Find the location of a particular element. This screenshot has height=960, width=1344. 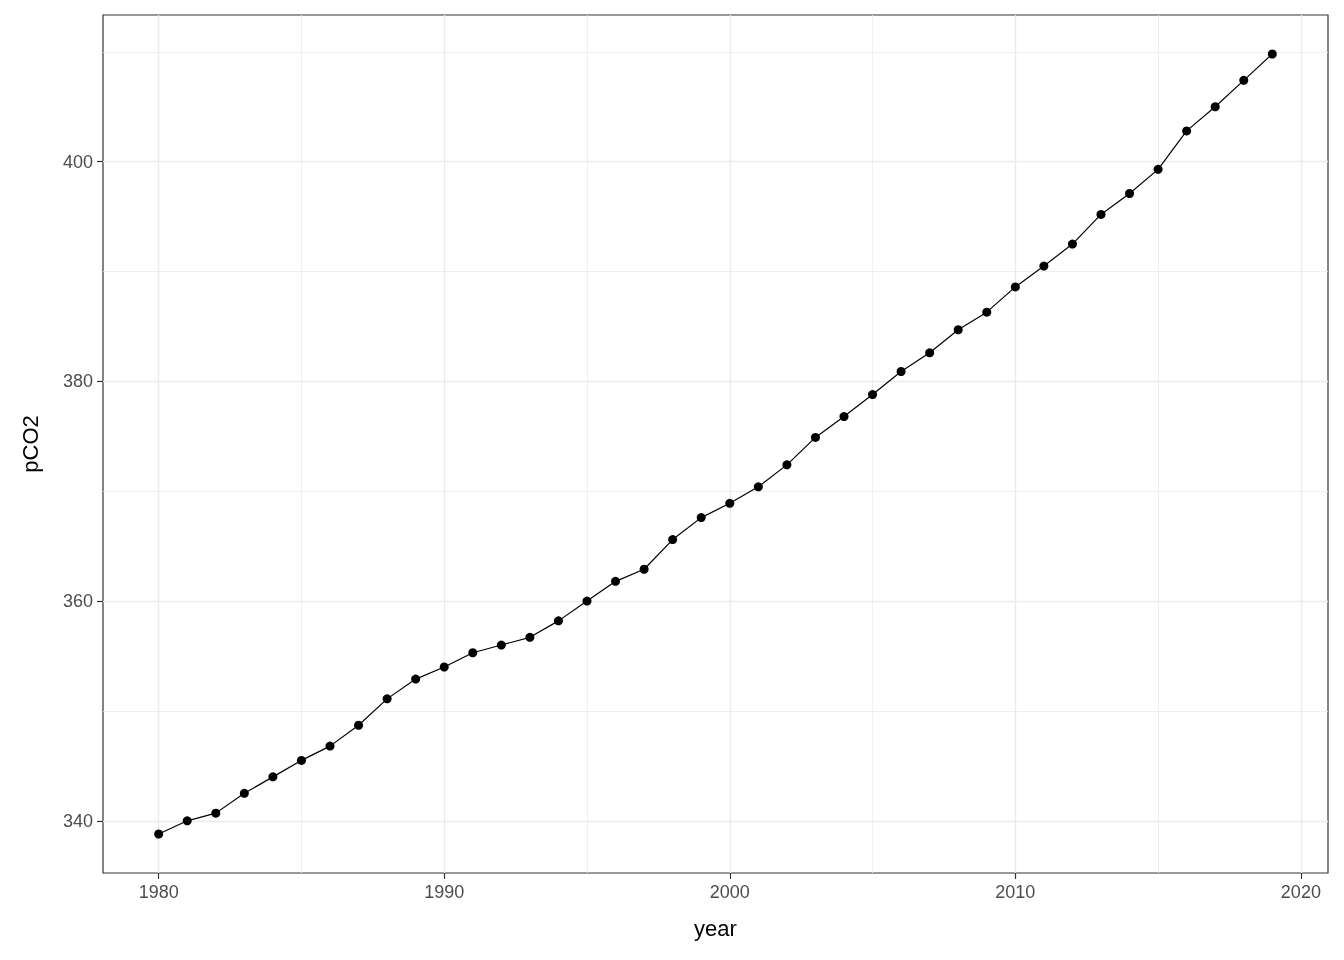

x-tick-label: 1990 is located at coordinates (444, 892).